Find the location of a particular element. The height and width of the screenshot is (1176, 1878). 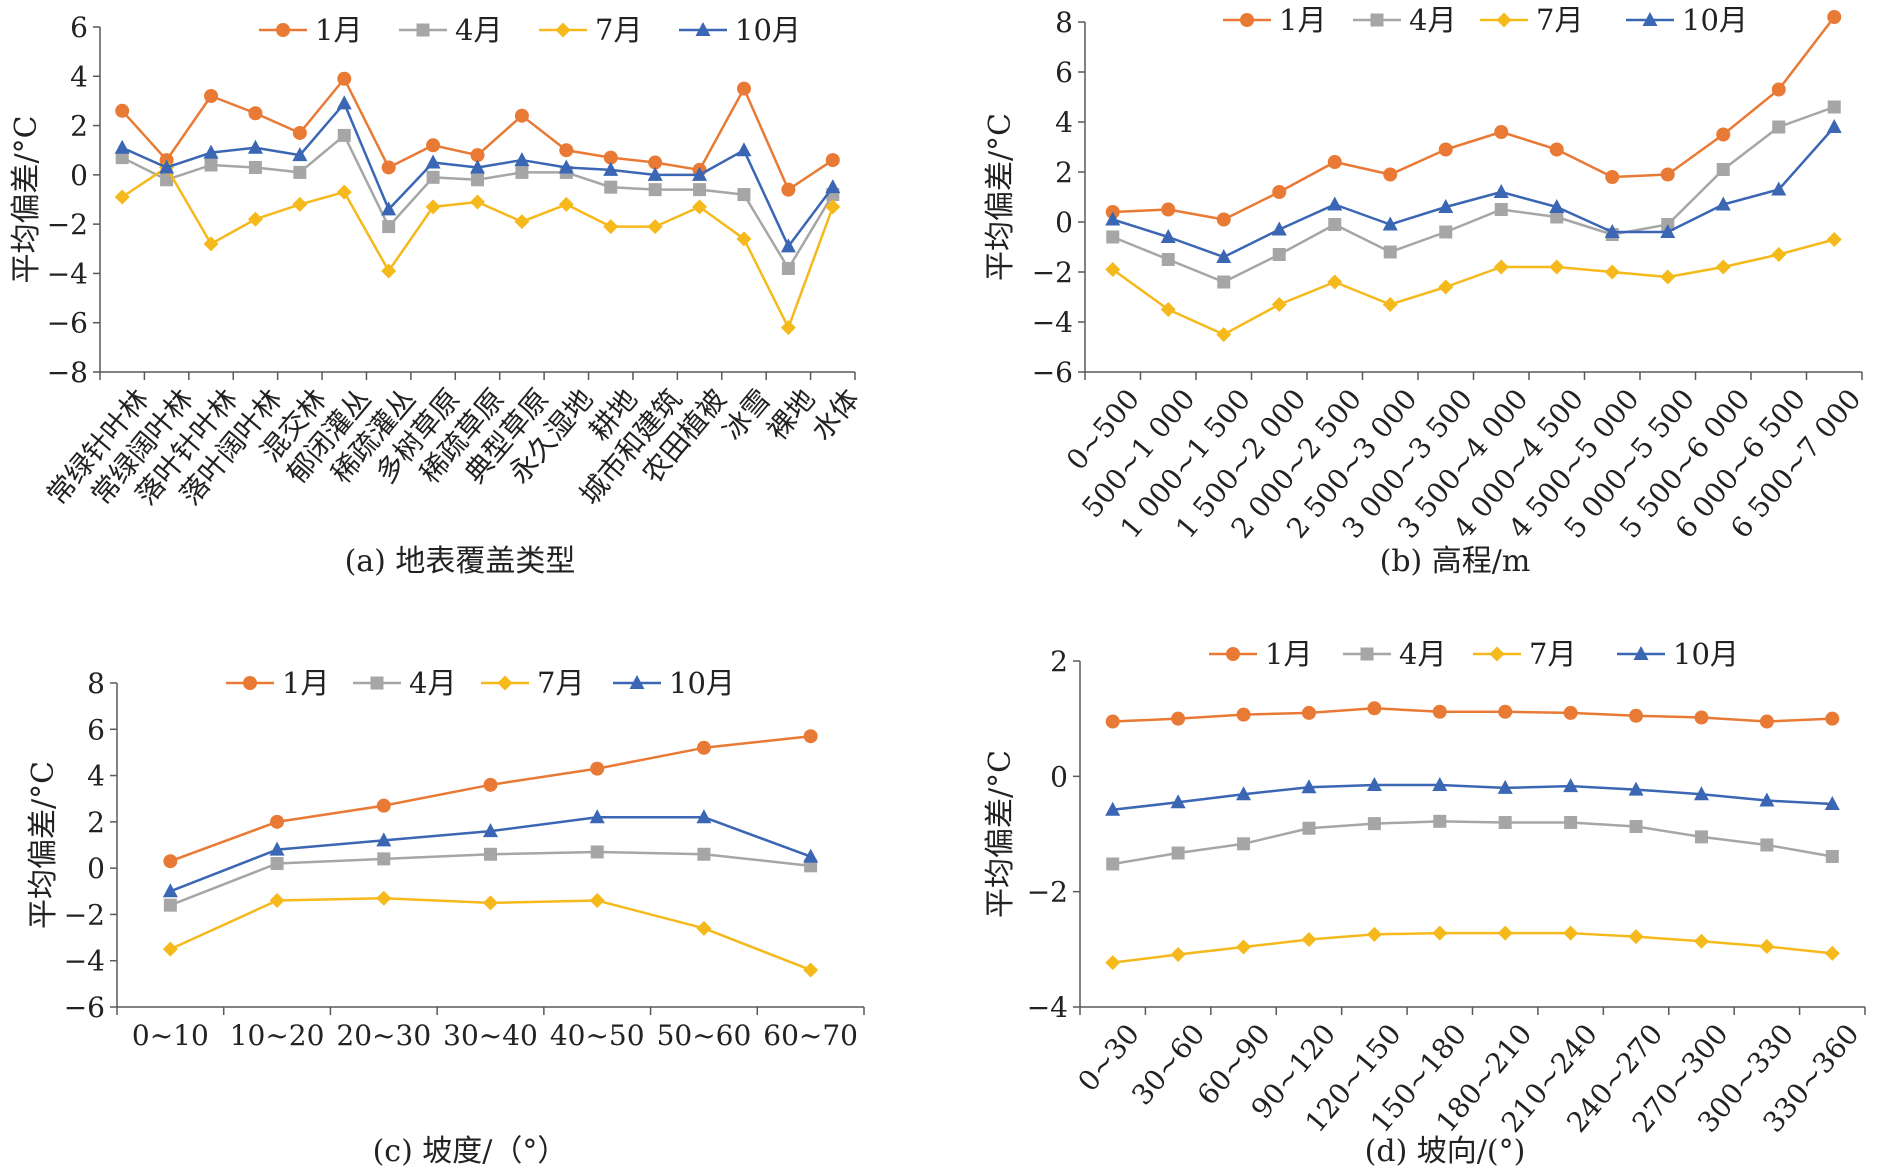

x-tick-label: 裸地 is located at coordinates (790, 415).